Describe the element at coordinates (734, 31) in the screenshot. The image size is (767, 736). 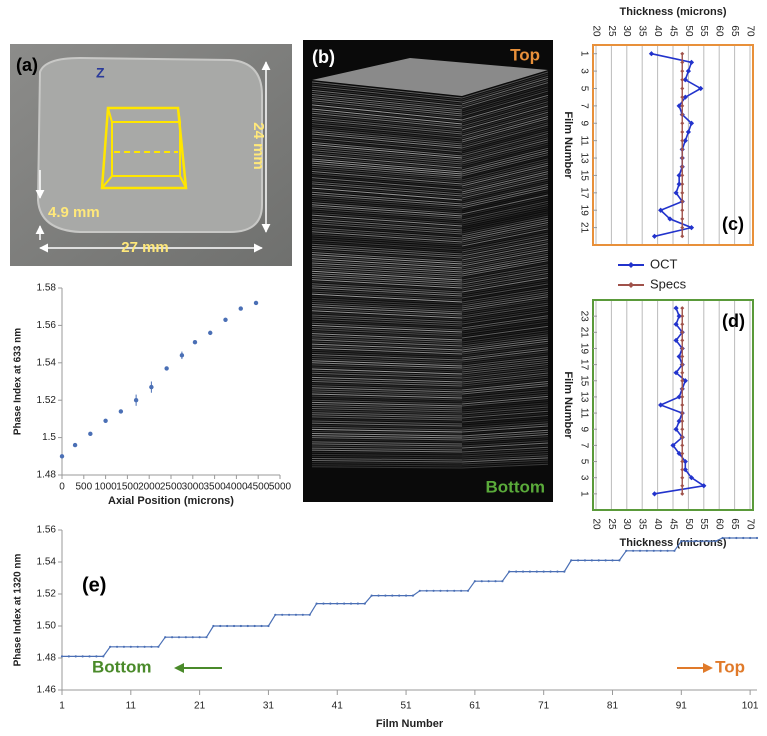
I see `x-tick-label: 65` at that location.